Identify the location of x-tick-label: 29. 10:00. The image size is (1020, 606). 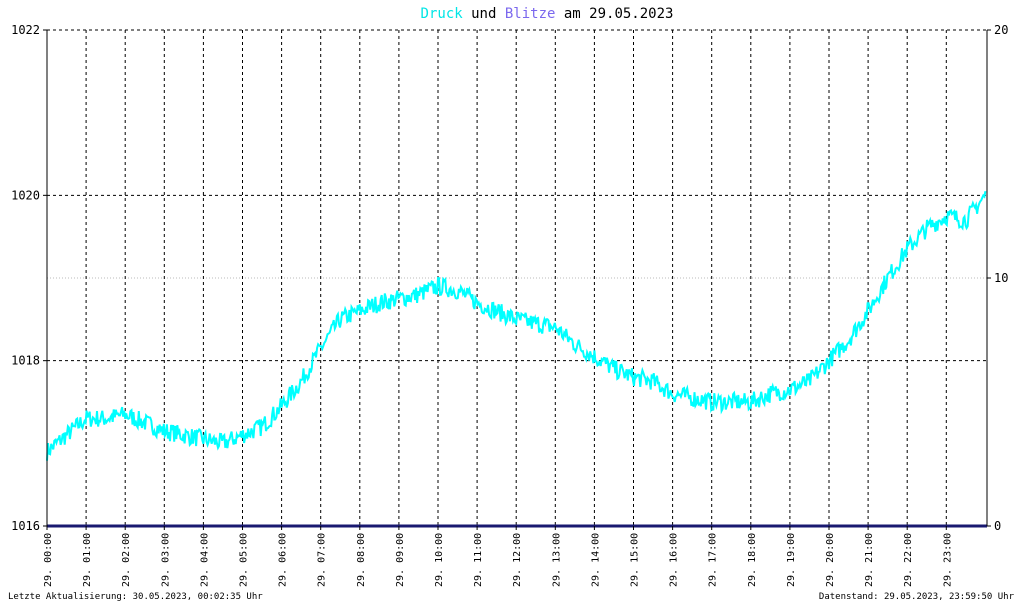
(439, 560).